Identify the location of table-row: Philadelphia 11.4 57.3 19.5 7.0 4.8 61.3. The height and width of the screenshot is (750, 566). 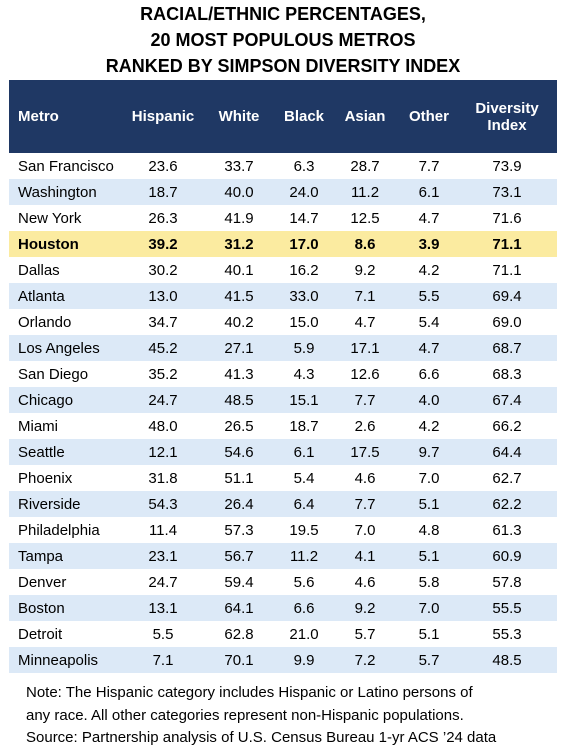
(283, 530).